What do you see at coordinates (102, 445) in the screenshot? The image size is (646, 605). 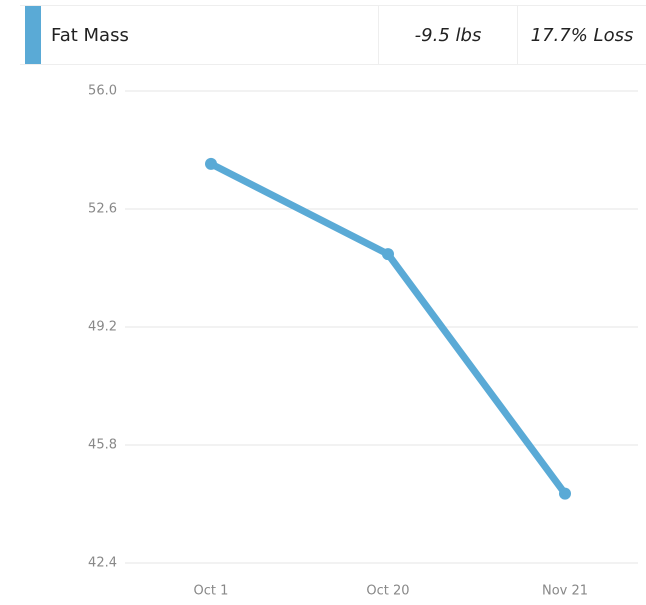 I see `y-tick-label: 45.8` at bounding box center [102, 445].